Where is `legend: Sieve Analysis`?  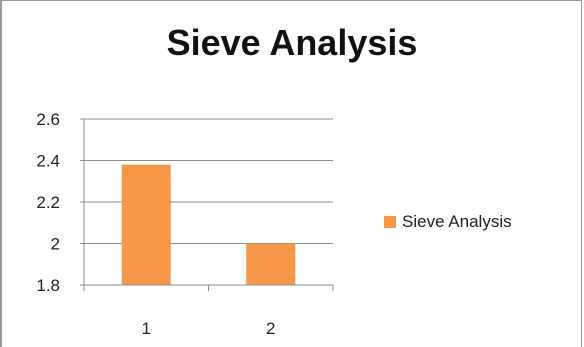
legend: Sieve Analysis is located at coordinates (448, 222).